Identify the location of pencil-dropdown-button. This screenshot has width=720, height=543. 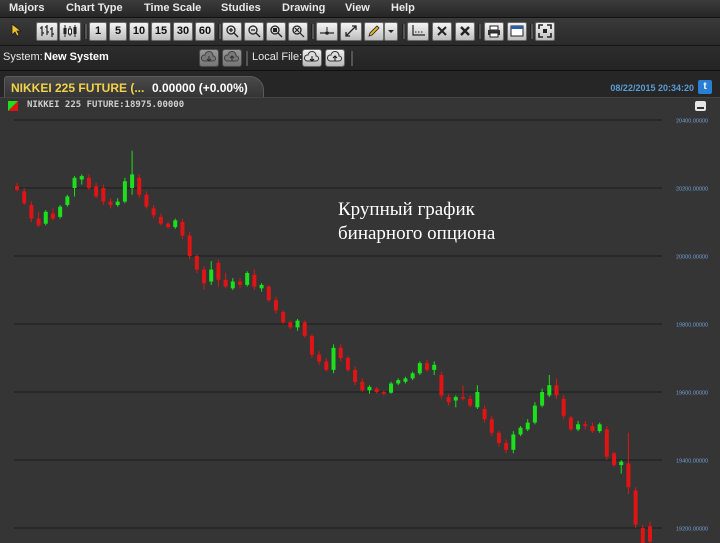
(391, 31).